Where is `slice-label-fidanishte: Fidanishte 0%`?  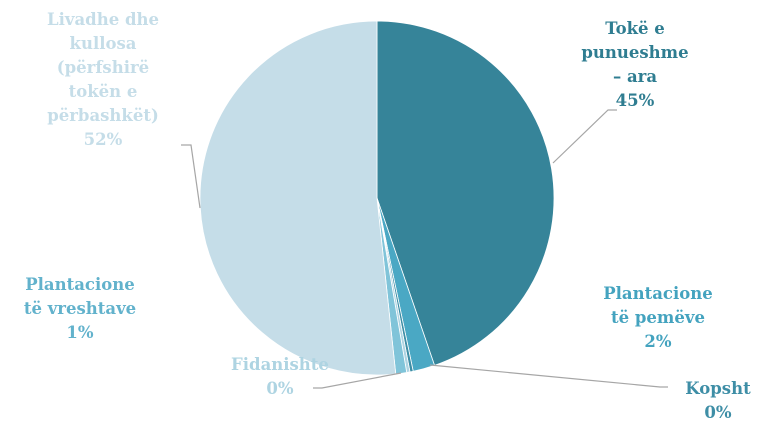 slice-label-fidanishte: Fidanishte 0% is located at coordinates (280, 376).